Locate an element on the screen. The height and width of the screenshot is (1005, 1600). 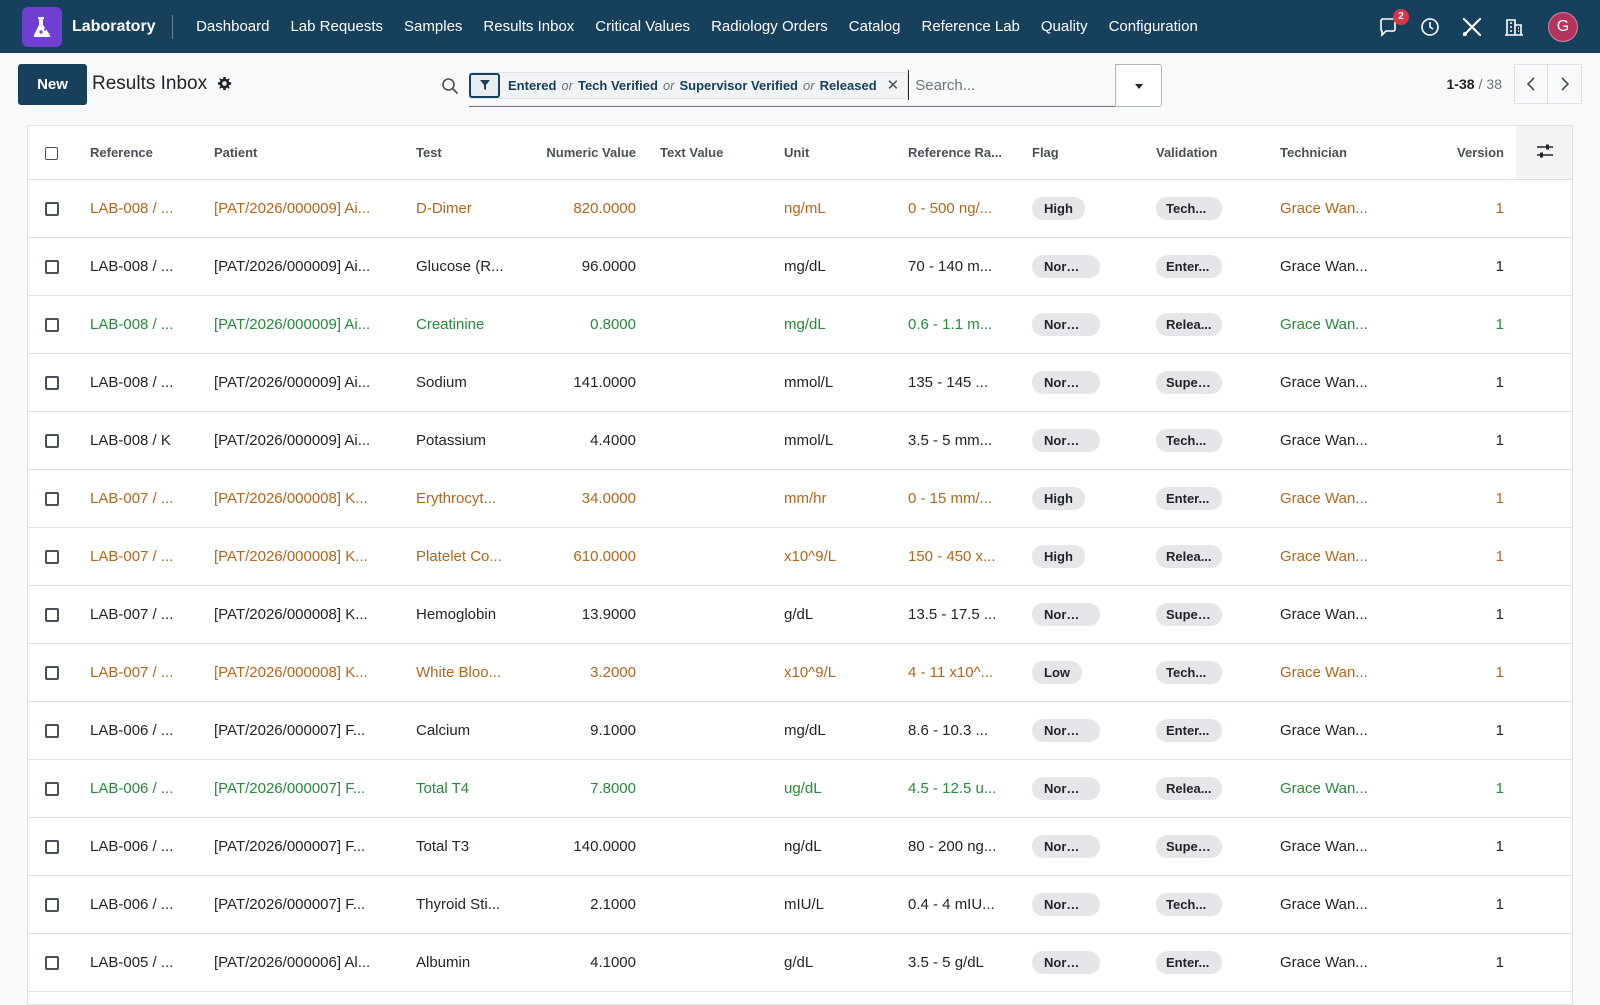
new-button: New is located at coordinates (52, 84).